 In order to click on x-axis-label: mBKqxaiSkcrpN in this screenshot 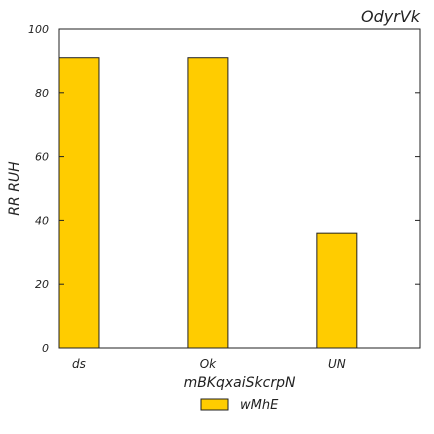, I will do `click(240, 383)`.